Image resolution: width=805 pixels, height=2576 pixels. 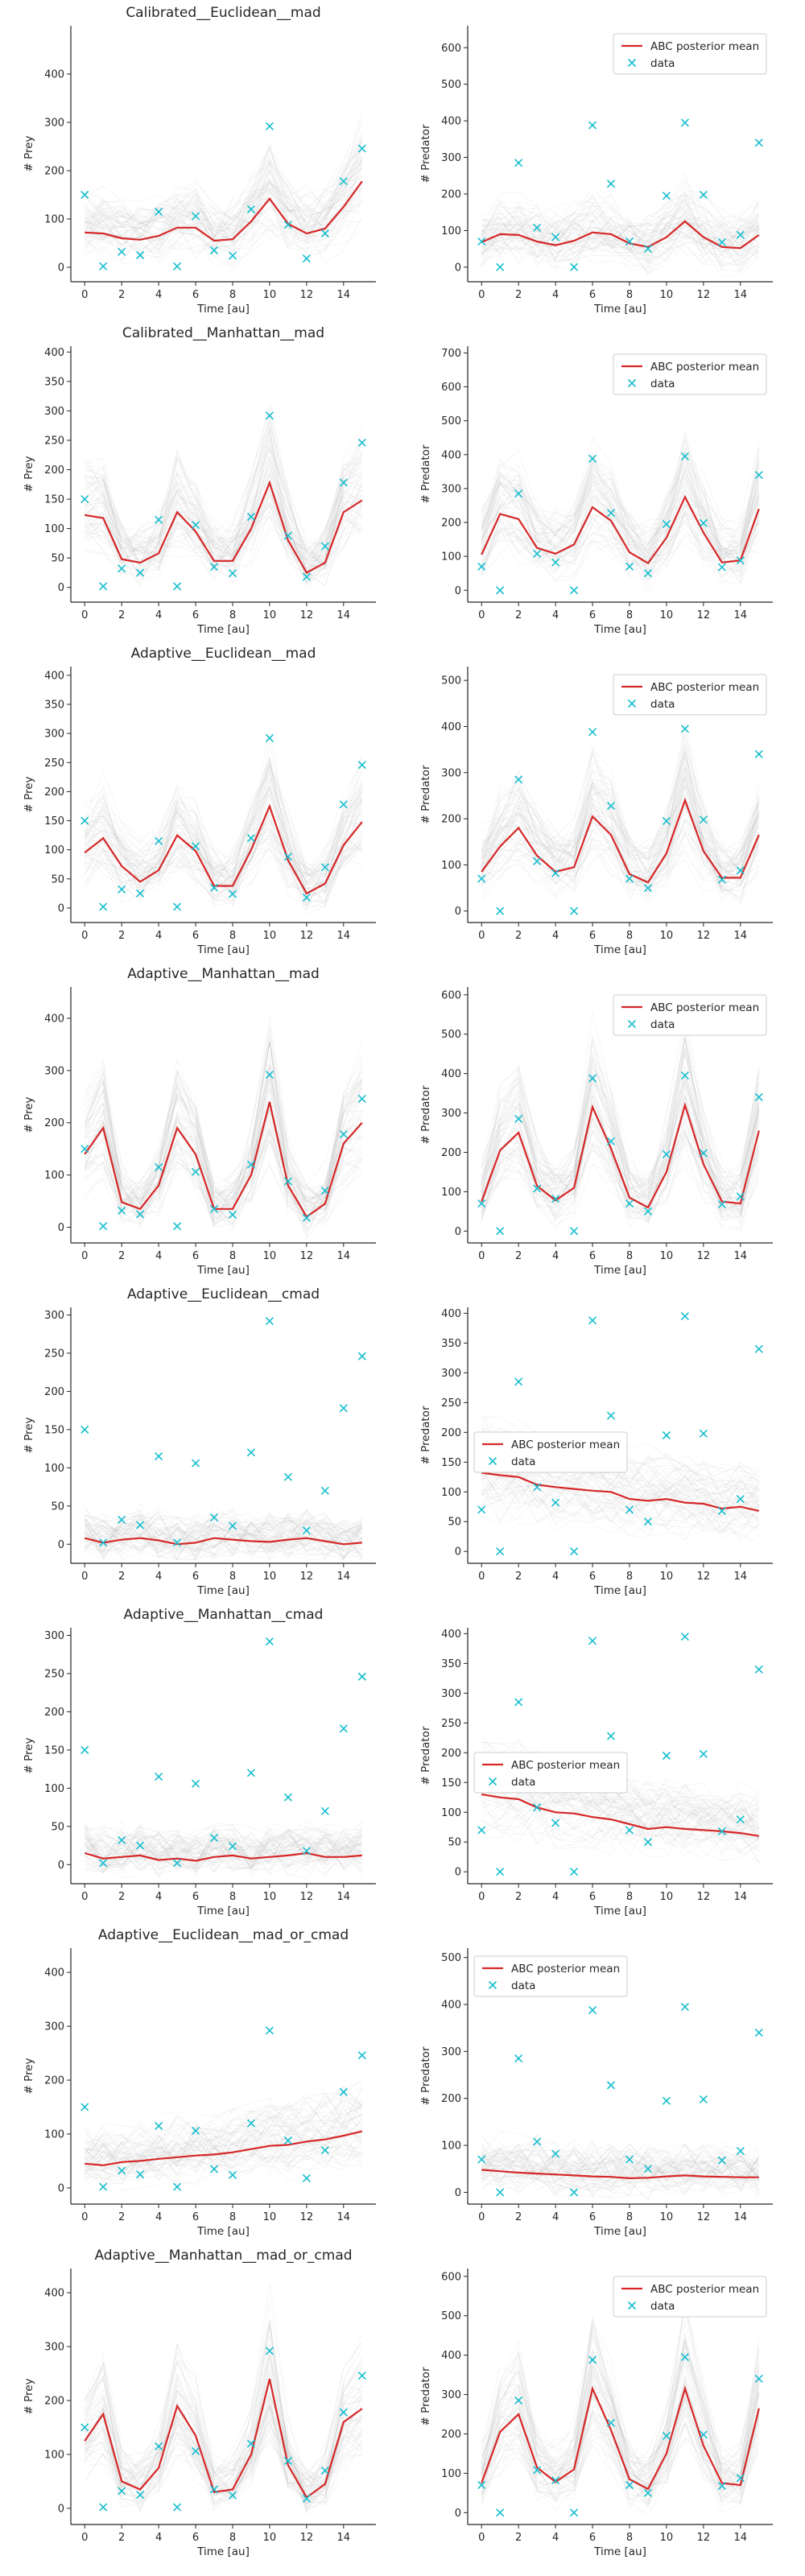 What do you see at coordinates (223, 2256) in the screenshot?
I see `chart-title: Adaptive__Manhattan__mad_or_cmad` at bounding box center [223, 2256].